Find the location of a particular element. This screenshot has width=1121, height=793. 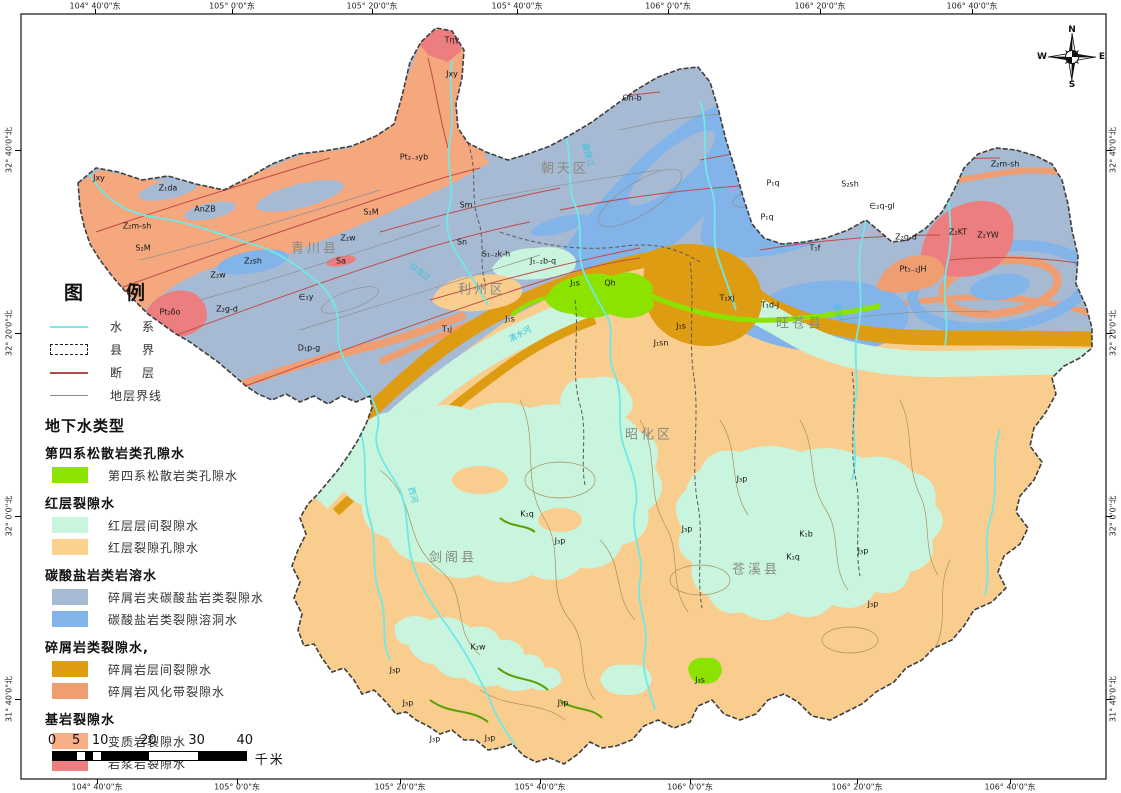

lens-z1sh is located at coordinates (253, 262).